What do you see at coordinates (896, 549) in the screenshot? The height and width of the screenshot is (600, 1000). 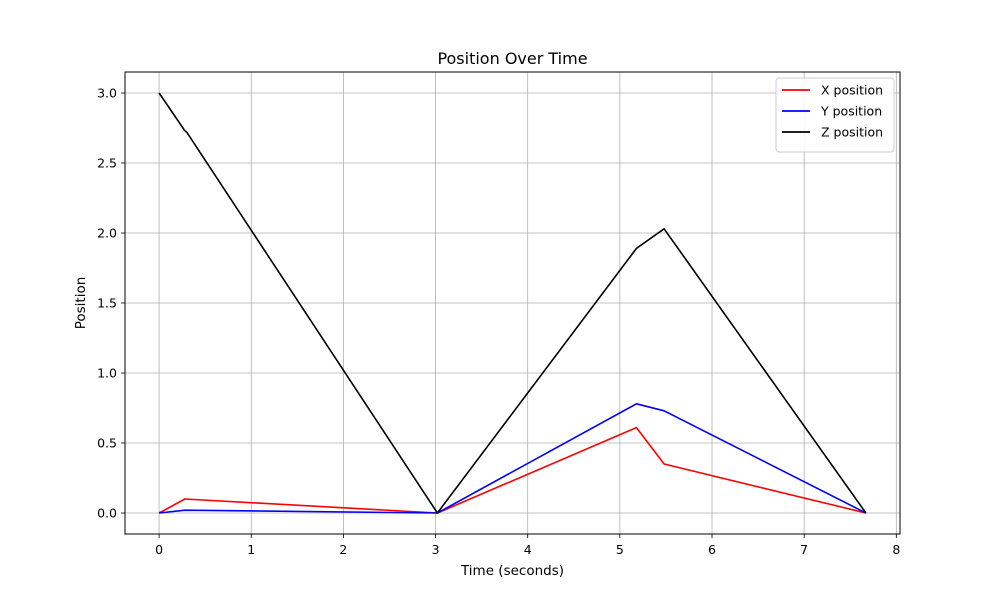 I see `x-tick-label: 8` at bounding box center [896, 549].